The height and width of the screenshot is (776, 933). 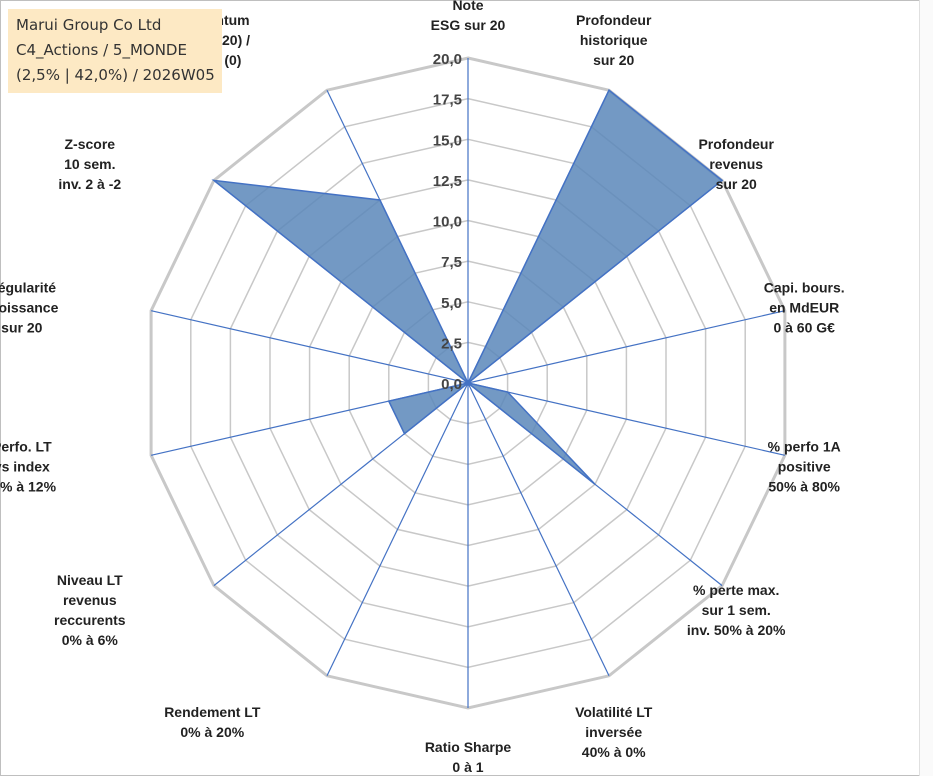 I want to click on tick-label: 12,5, so click(x=447, y=181).